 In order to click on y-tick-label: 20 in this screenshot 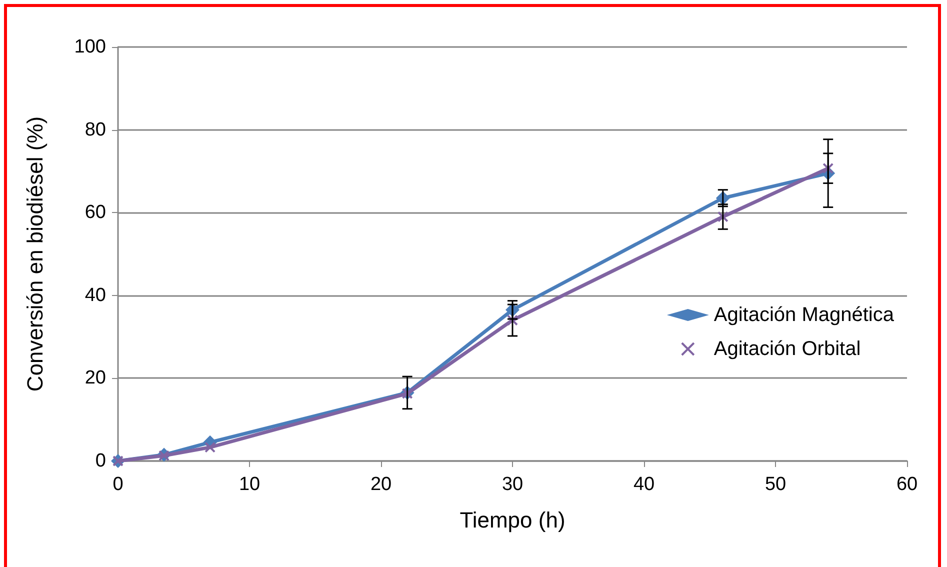, I will do `click(95, 378)`.